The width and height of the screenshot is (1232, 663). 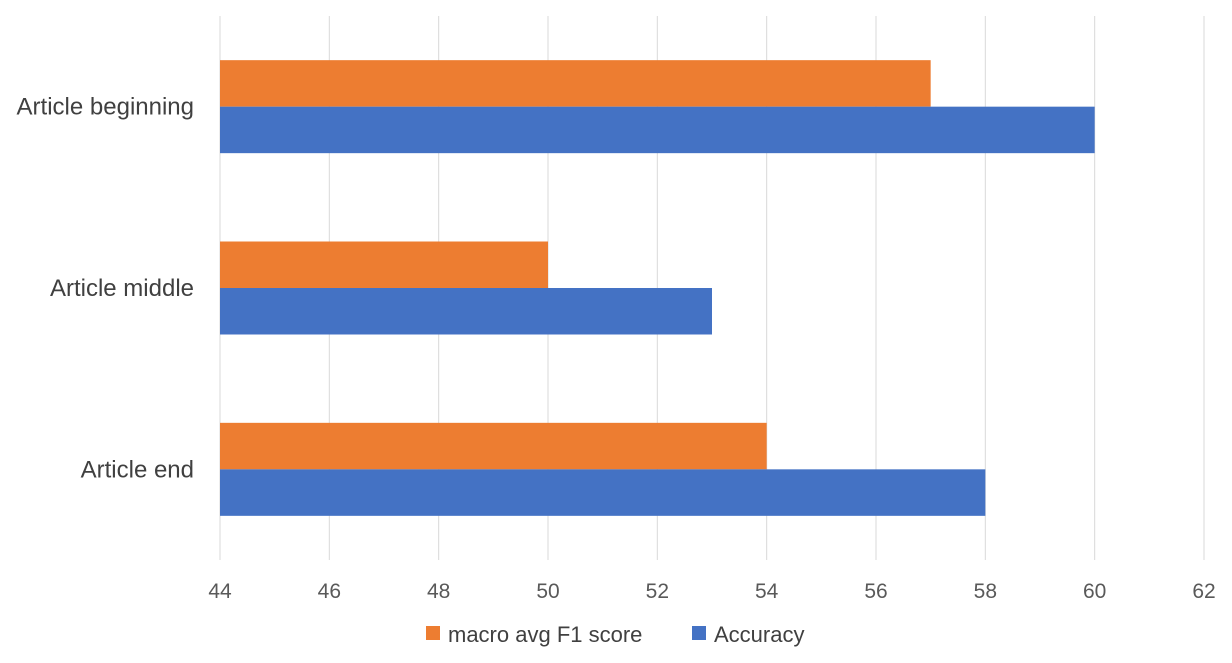 I want to click on category-label: Article end, so click(x=137, y=469).